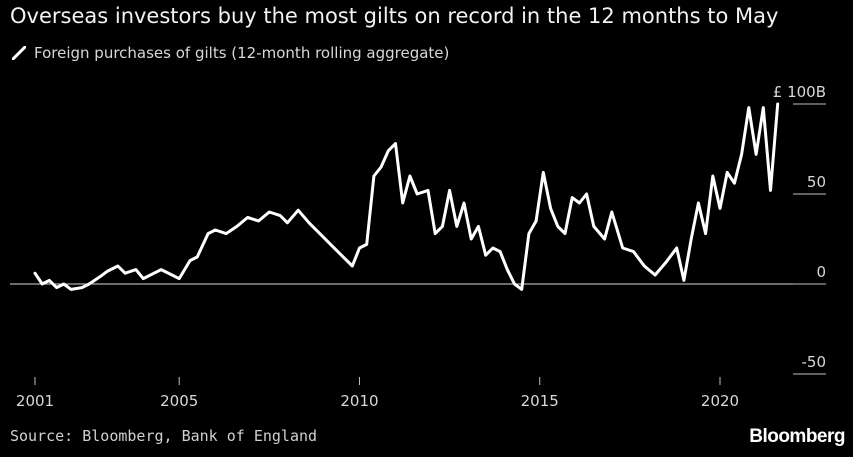 This screenshot has width=853, height=457. I want to click on y-tick-label: -50, so click(814, 362).